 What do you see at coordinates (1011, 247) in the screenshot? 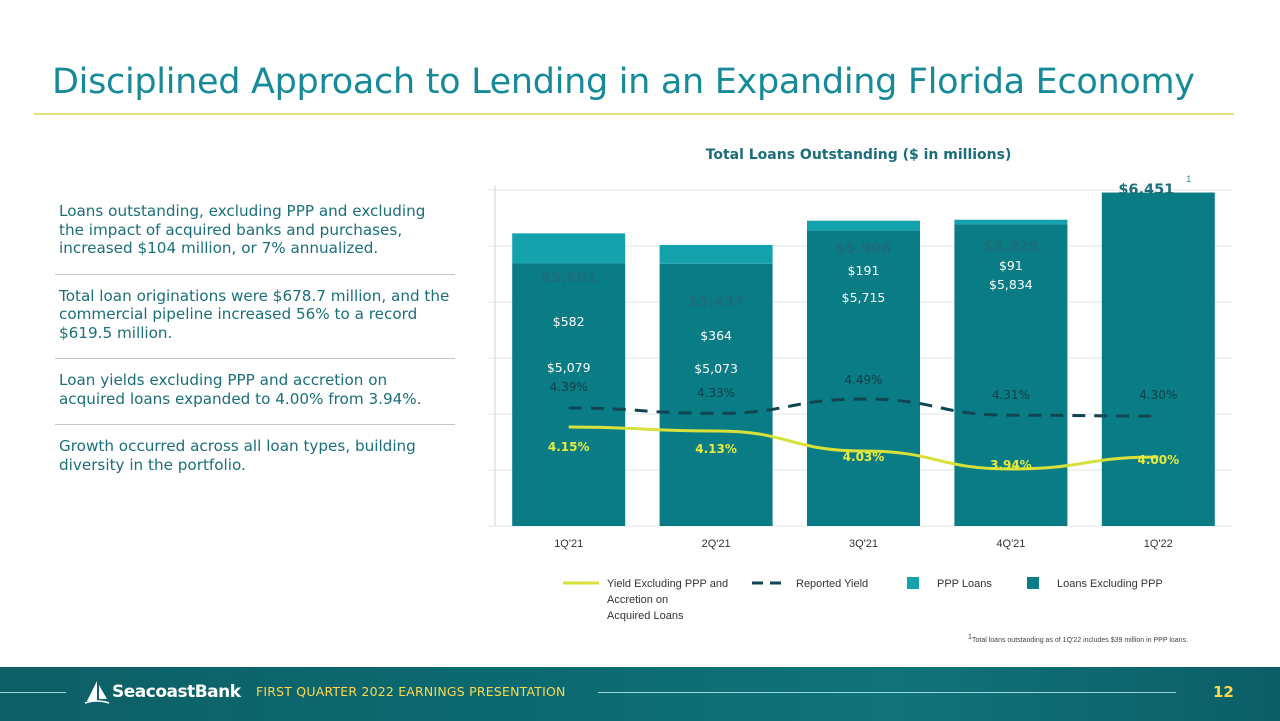
I see `total-label: $5,925` at bounding box center [1011, 247].